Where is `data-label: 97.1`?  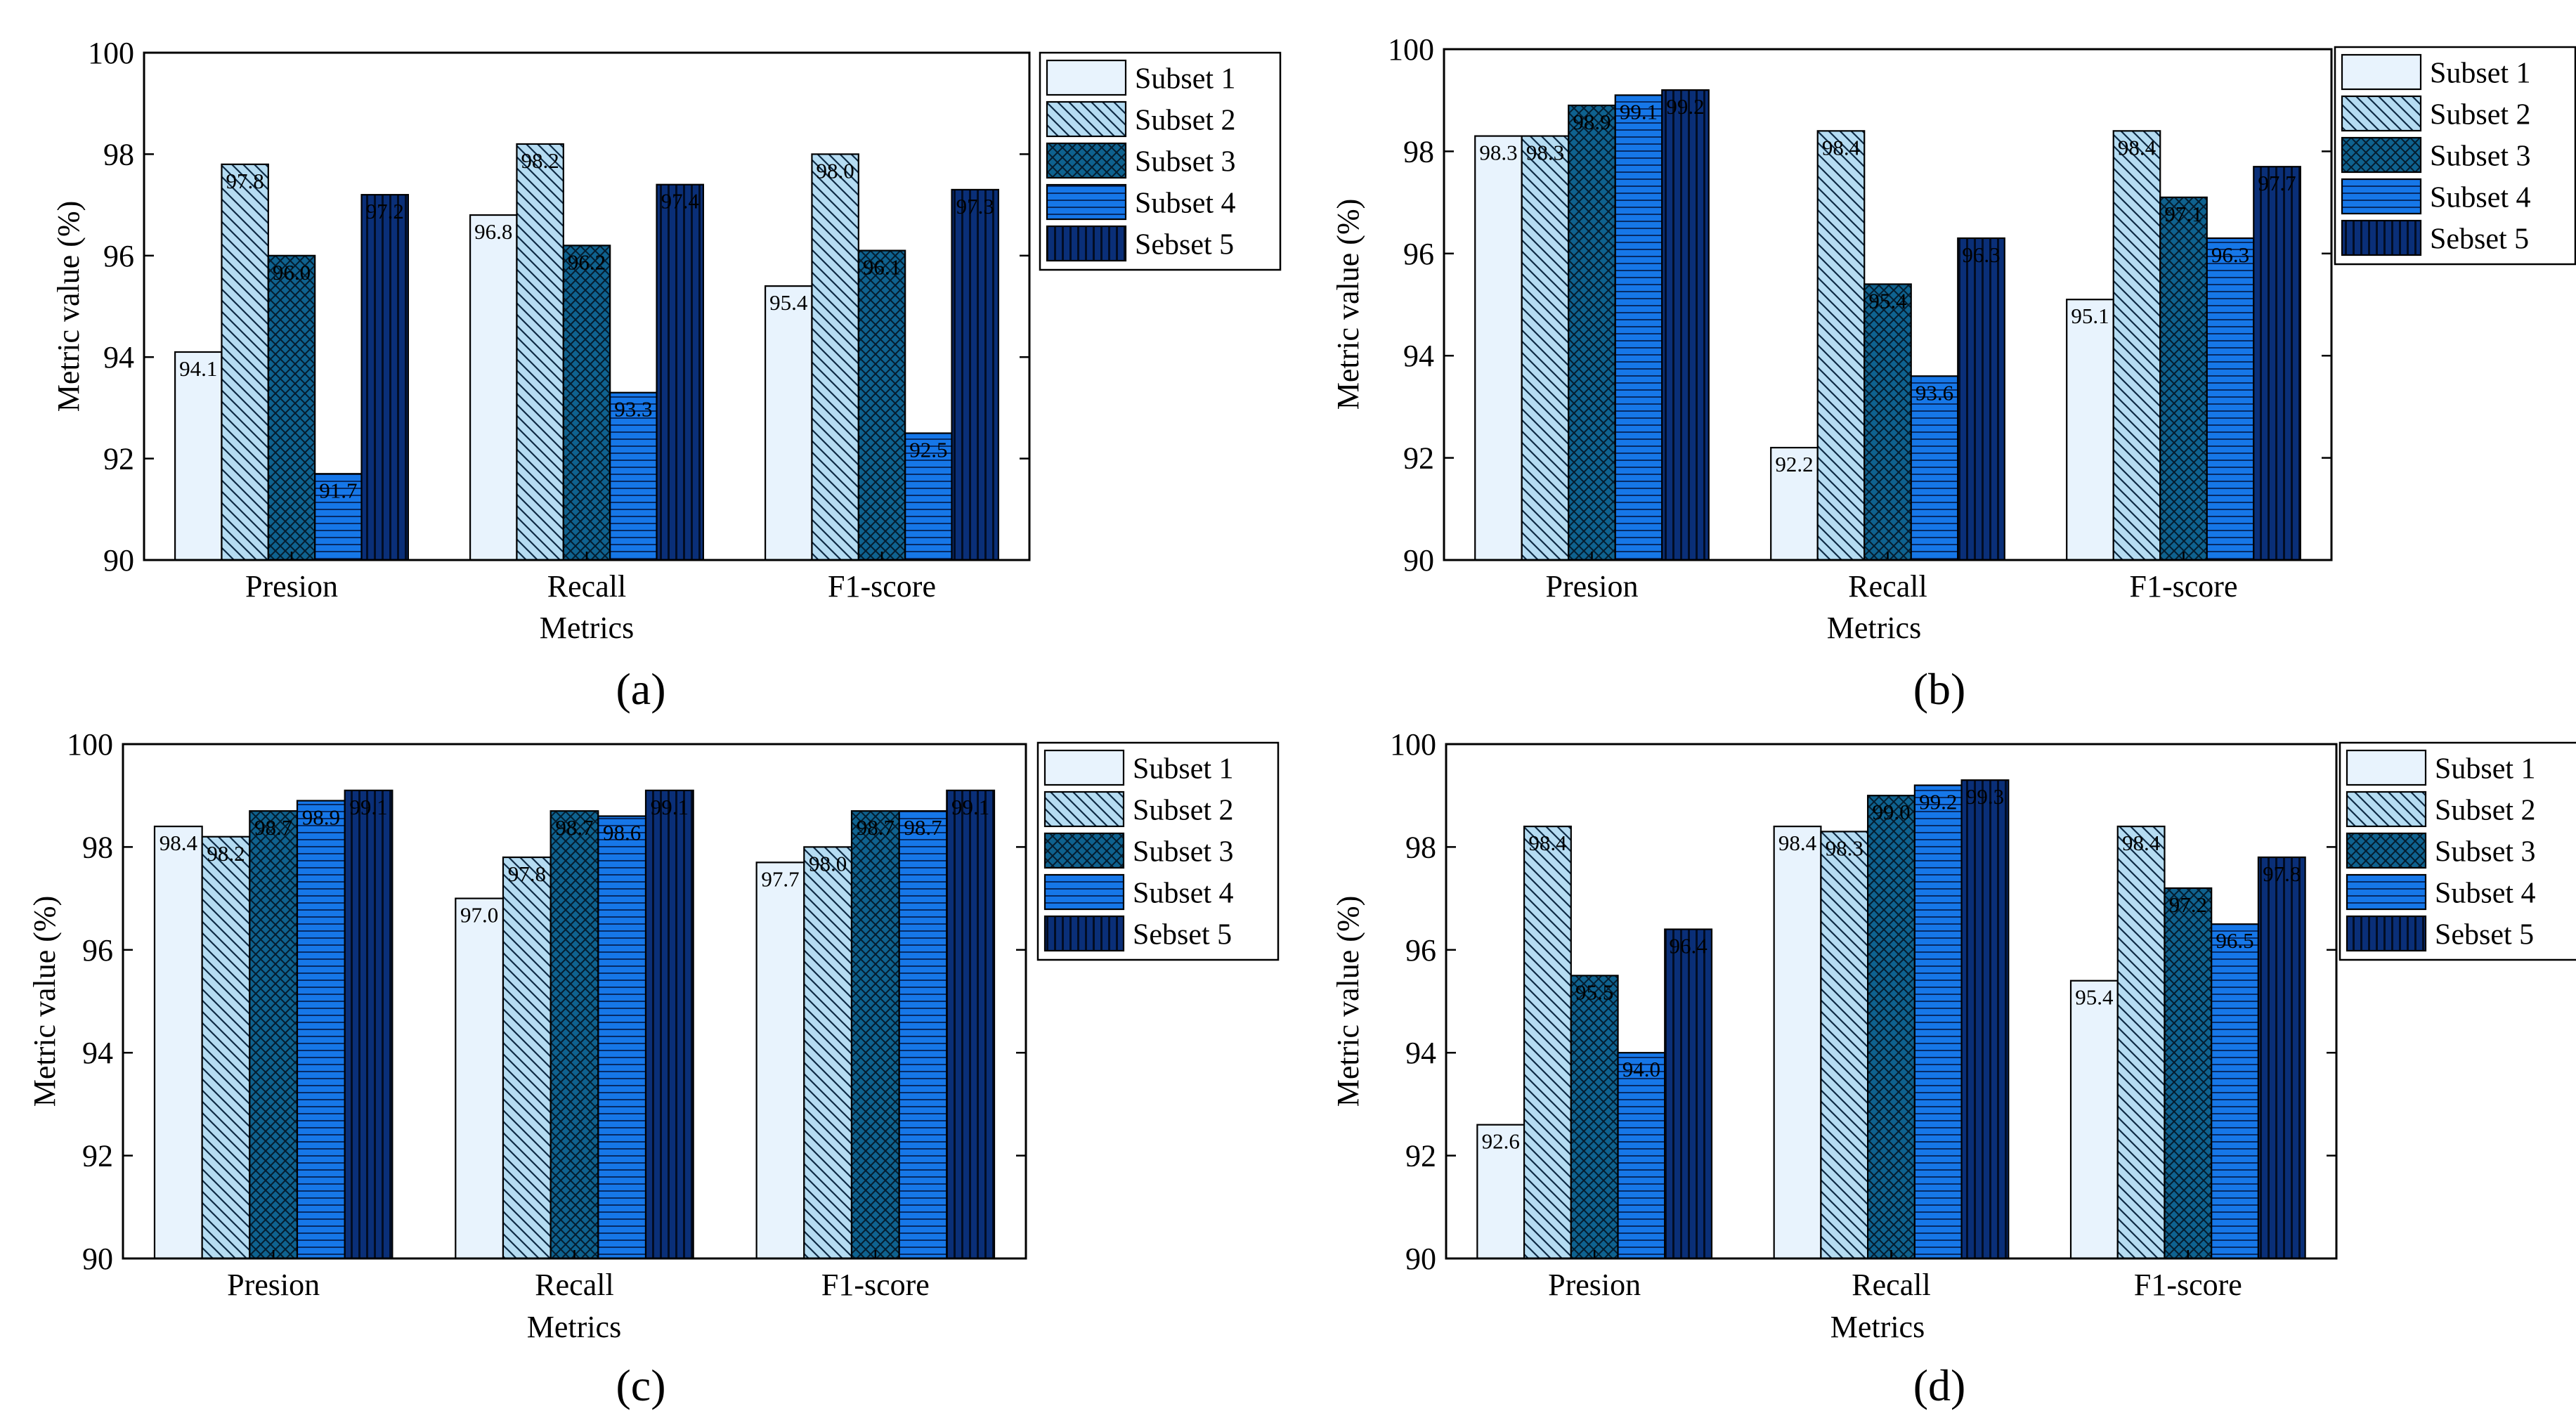
data-label: 97.1 is located at coordinates (2183, 214).